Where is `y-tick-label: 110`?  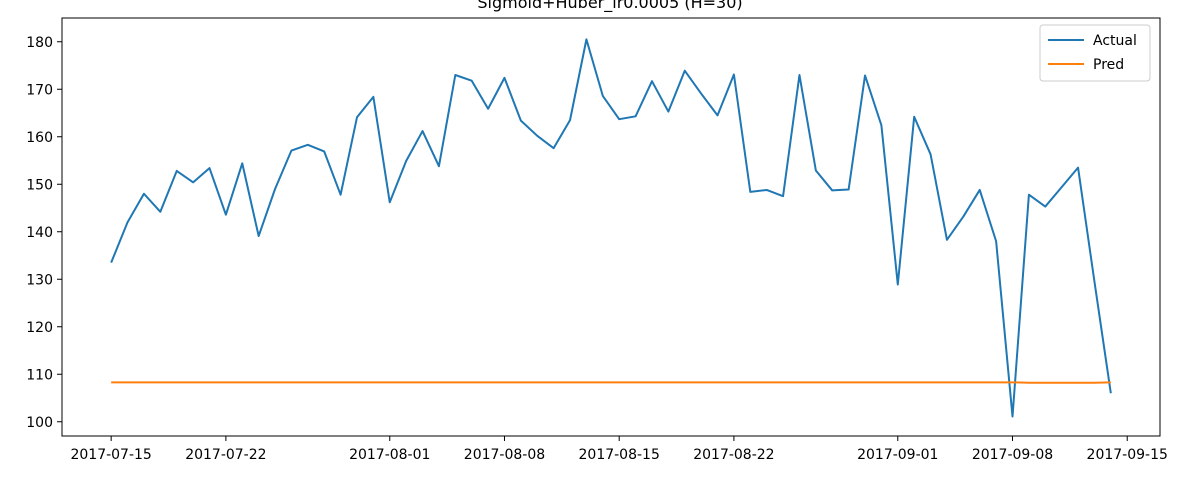 y-tick-label: 110 is located at coordinates (39, 375).